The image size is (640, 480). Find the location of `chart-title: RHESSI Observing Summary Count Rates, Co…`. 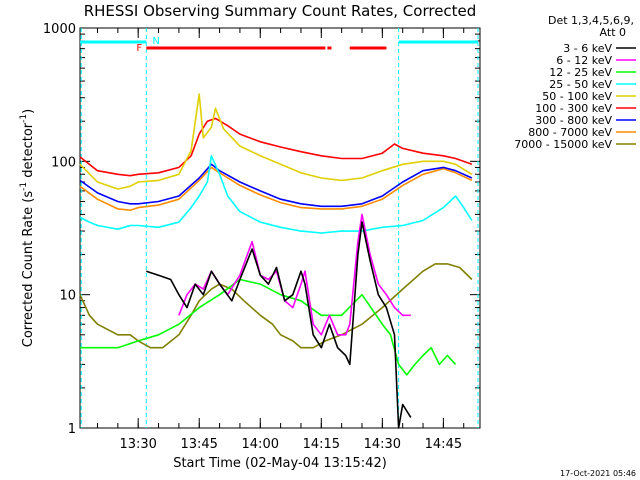

chart-title: RHESSI Observing Summary Count Rates, Co… is located at coordinates (280, 11).